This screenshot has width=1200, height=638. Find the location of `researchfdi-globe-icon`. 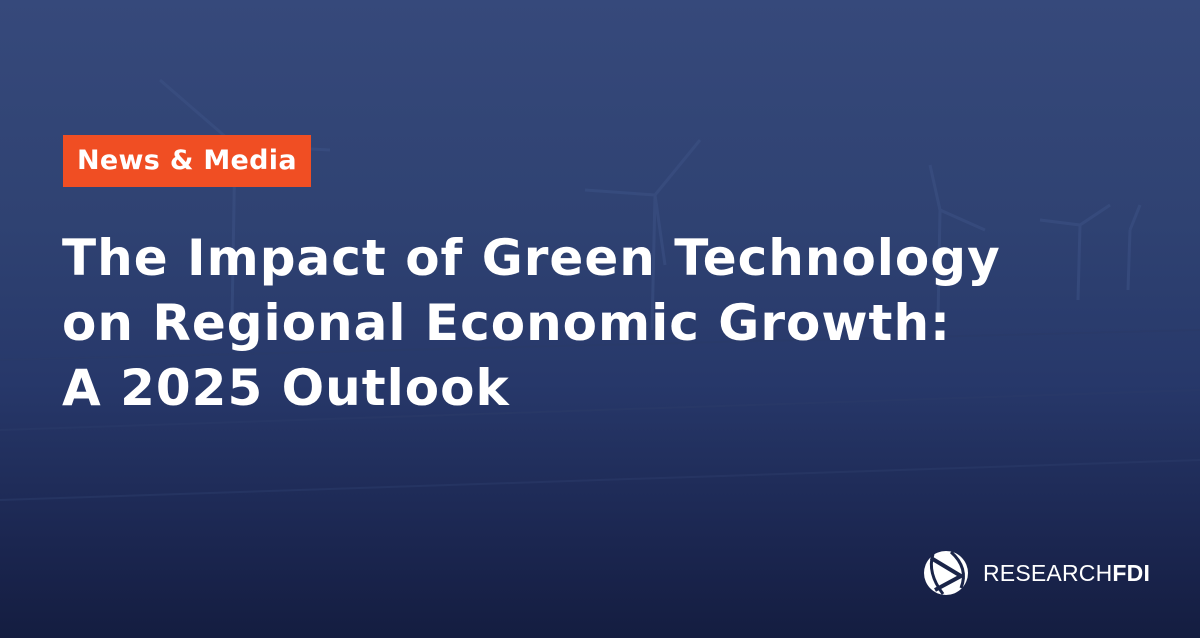

researchfdi-globe-icon is located at coordinates (946, 572).